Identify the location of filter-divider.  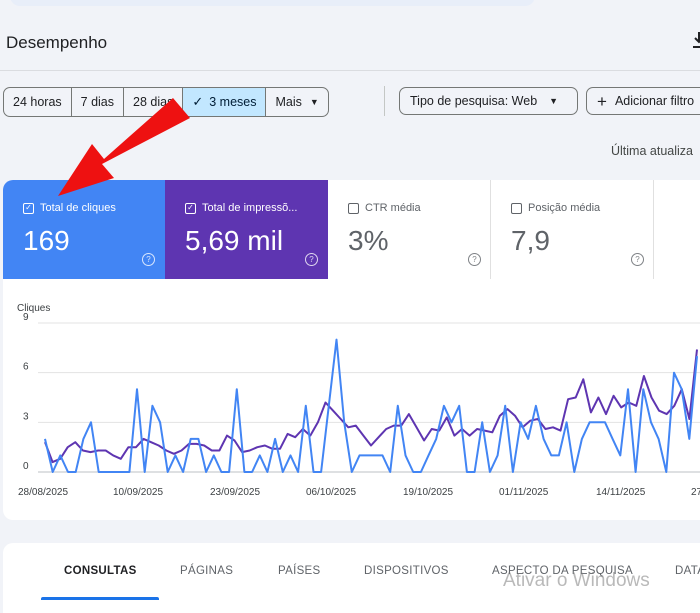
(384, 101).